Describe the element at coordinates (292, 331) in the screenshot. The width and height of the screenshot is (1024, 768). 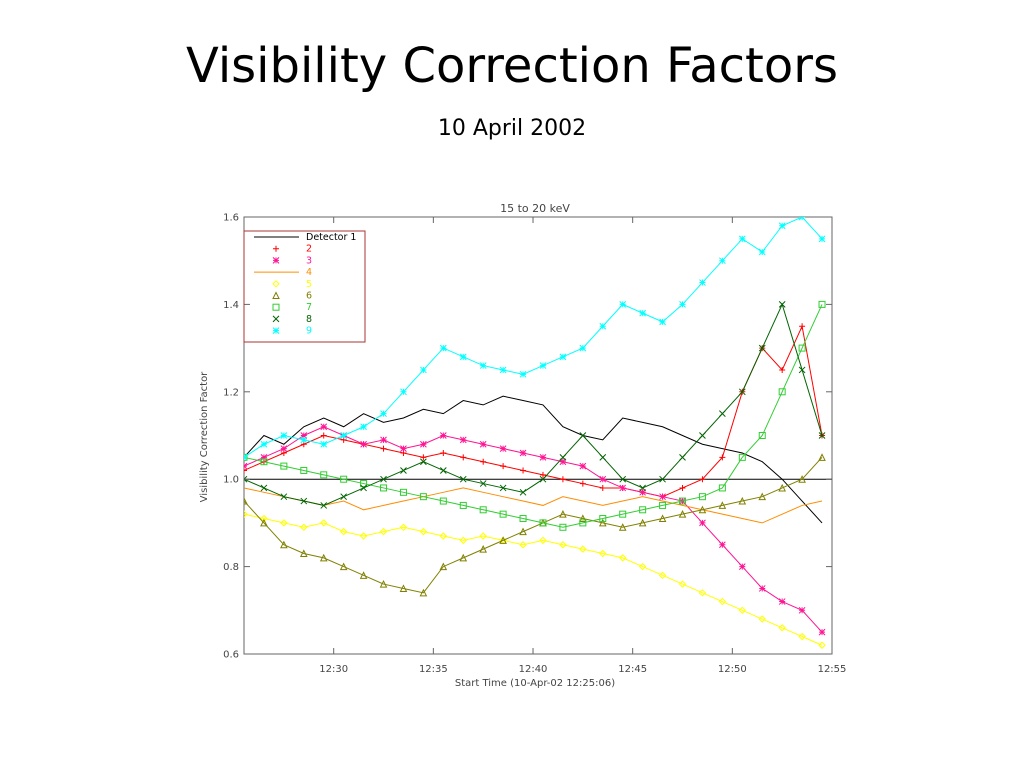
I see `legend-item: 9` at that location.